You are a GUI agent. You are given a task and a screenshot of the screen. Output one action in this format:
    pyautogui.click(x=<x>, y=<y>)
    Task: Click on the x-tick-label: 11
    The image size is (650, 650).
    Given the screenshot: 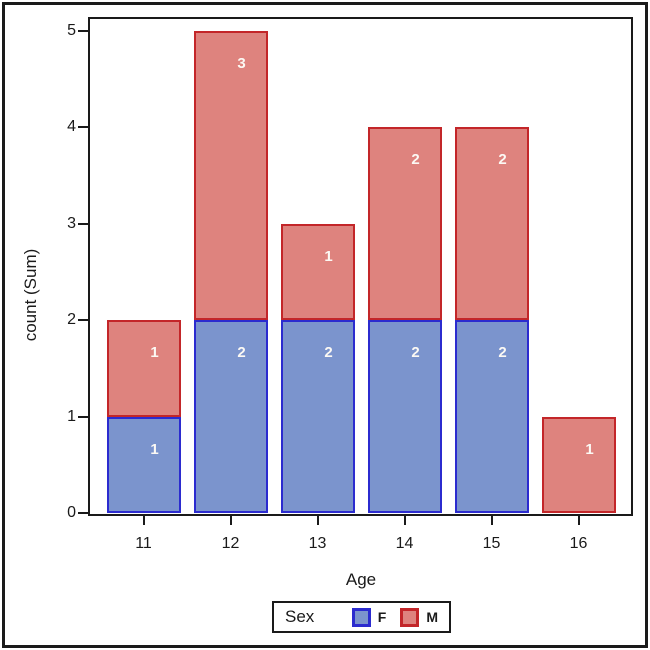 What is the action you would take?
    pyautogui.click(x=143, y=543)
    